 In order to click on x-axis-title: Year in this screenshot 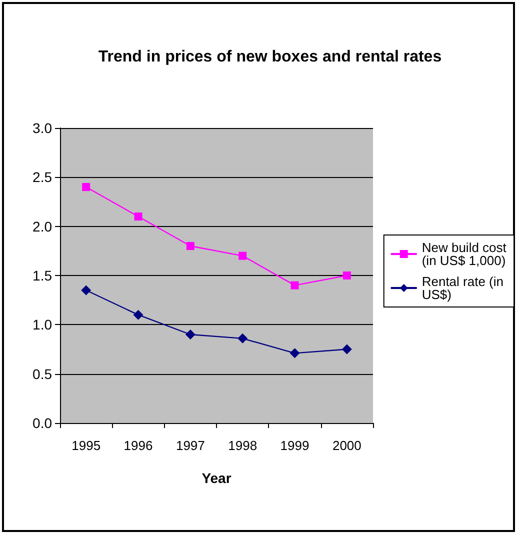, I will do `click(217, 478)`.